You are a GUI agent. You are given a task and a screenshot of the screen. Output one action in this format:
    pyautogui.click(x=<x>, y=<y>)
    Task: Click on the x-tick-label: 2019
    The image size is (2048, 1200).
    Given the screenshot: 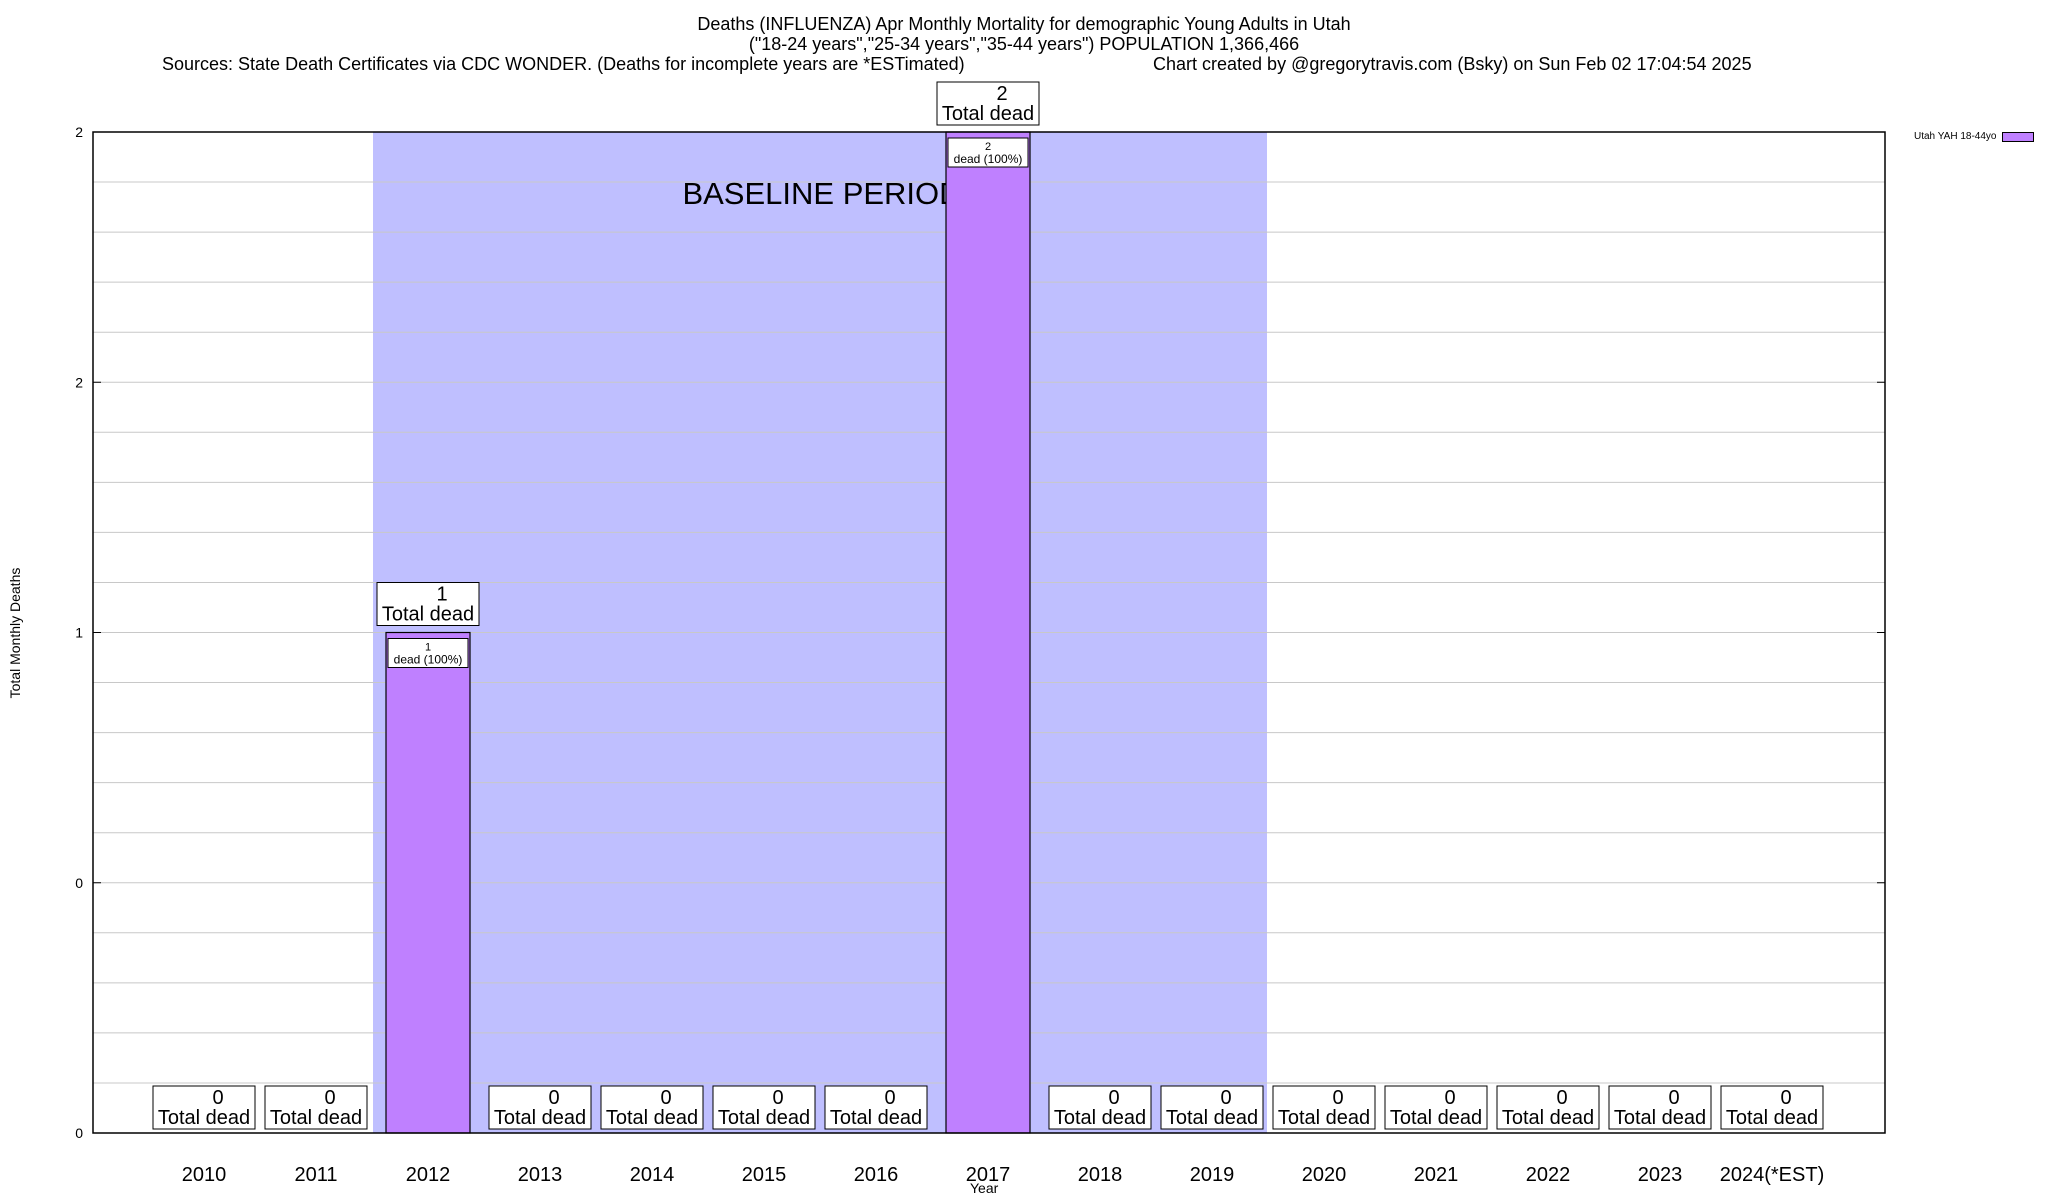 What is the action you would take?
    pyautogui.click(x=1212, y=1175)
    